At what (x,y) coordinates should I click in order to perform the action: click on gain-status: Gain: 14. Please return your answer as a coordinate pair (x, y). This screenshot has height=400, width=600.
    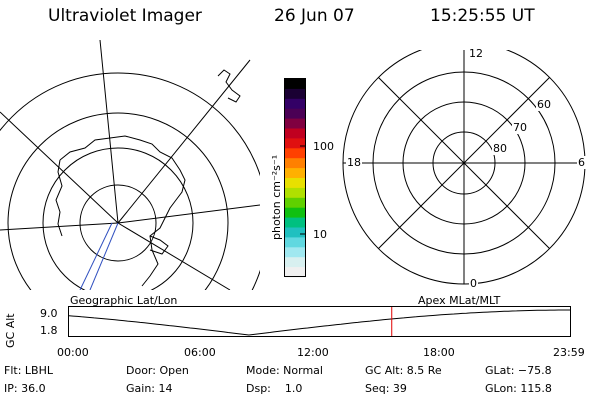
    Looking at the image, I should click on (149, 388).